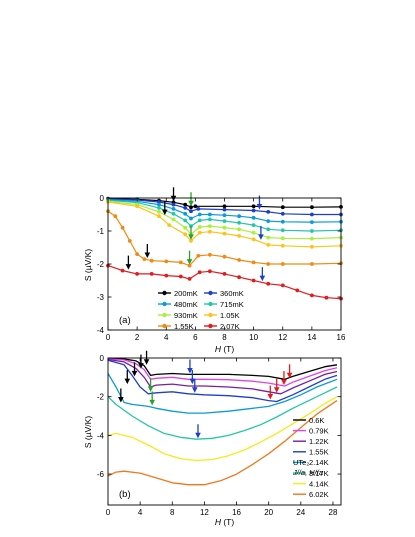 The height and width of the screenshot is (537, 415). Describe the element at coordinates (210, 315) in the screenshot. I see `panel-a-legend-swatch-dot-1-05k` at that location.